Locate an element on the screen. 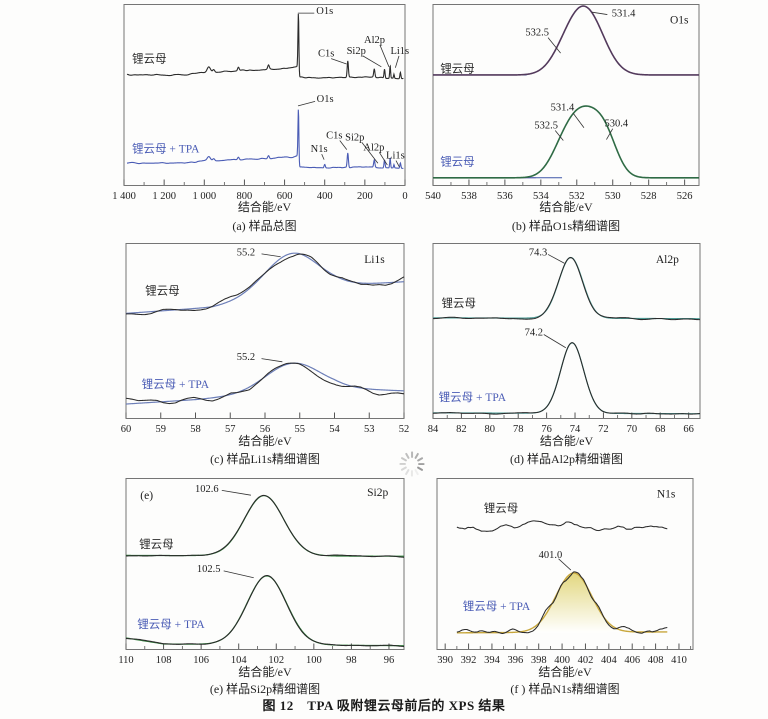 This screenshot has width=768, height=719. panel-caption: (e) 样品Si2p精细谱图 is located at coordinates (265, 689).